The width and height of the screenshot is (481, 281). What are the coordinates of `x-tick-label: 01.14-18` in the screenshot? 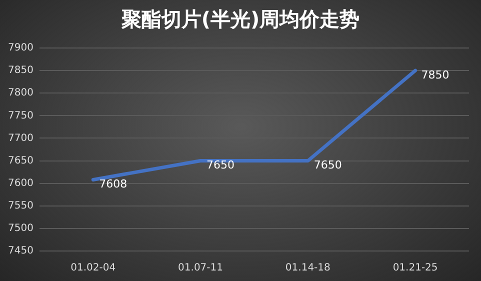 It's located at (307, 268).